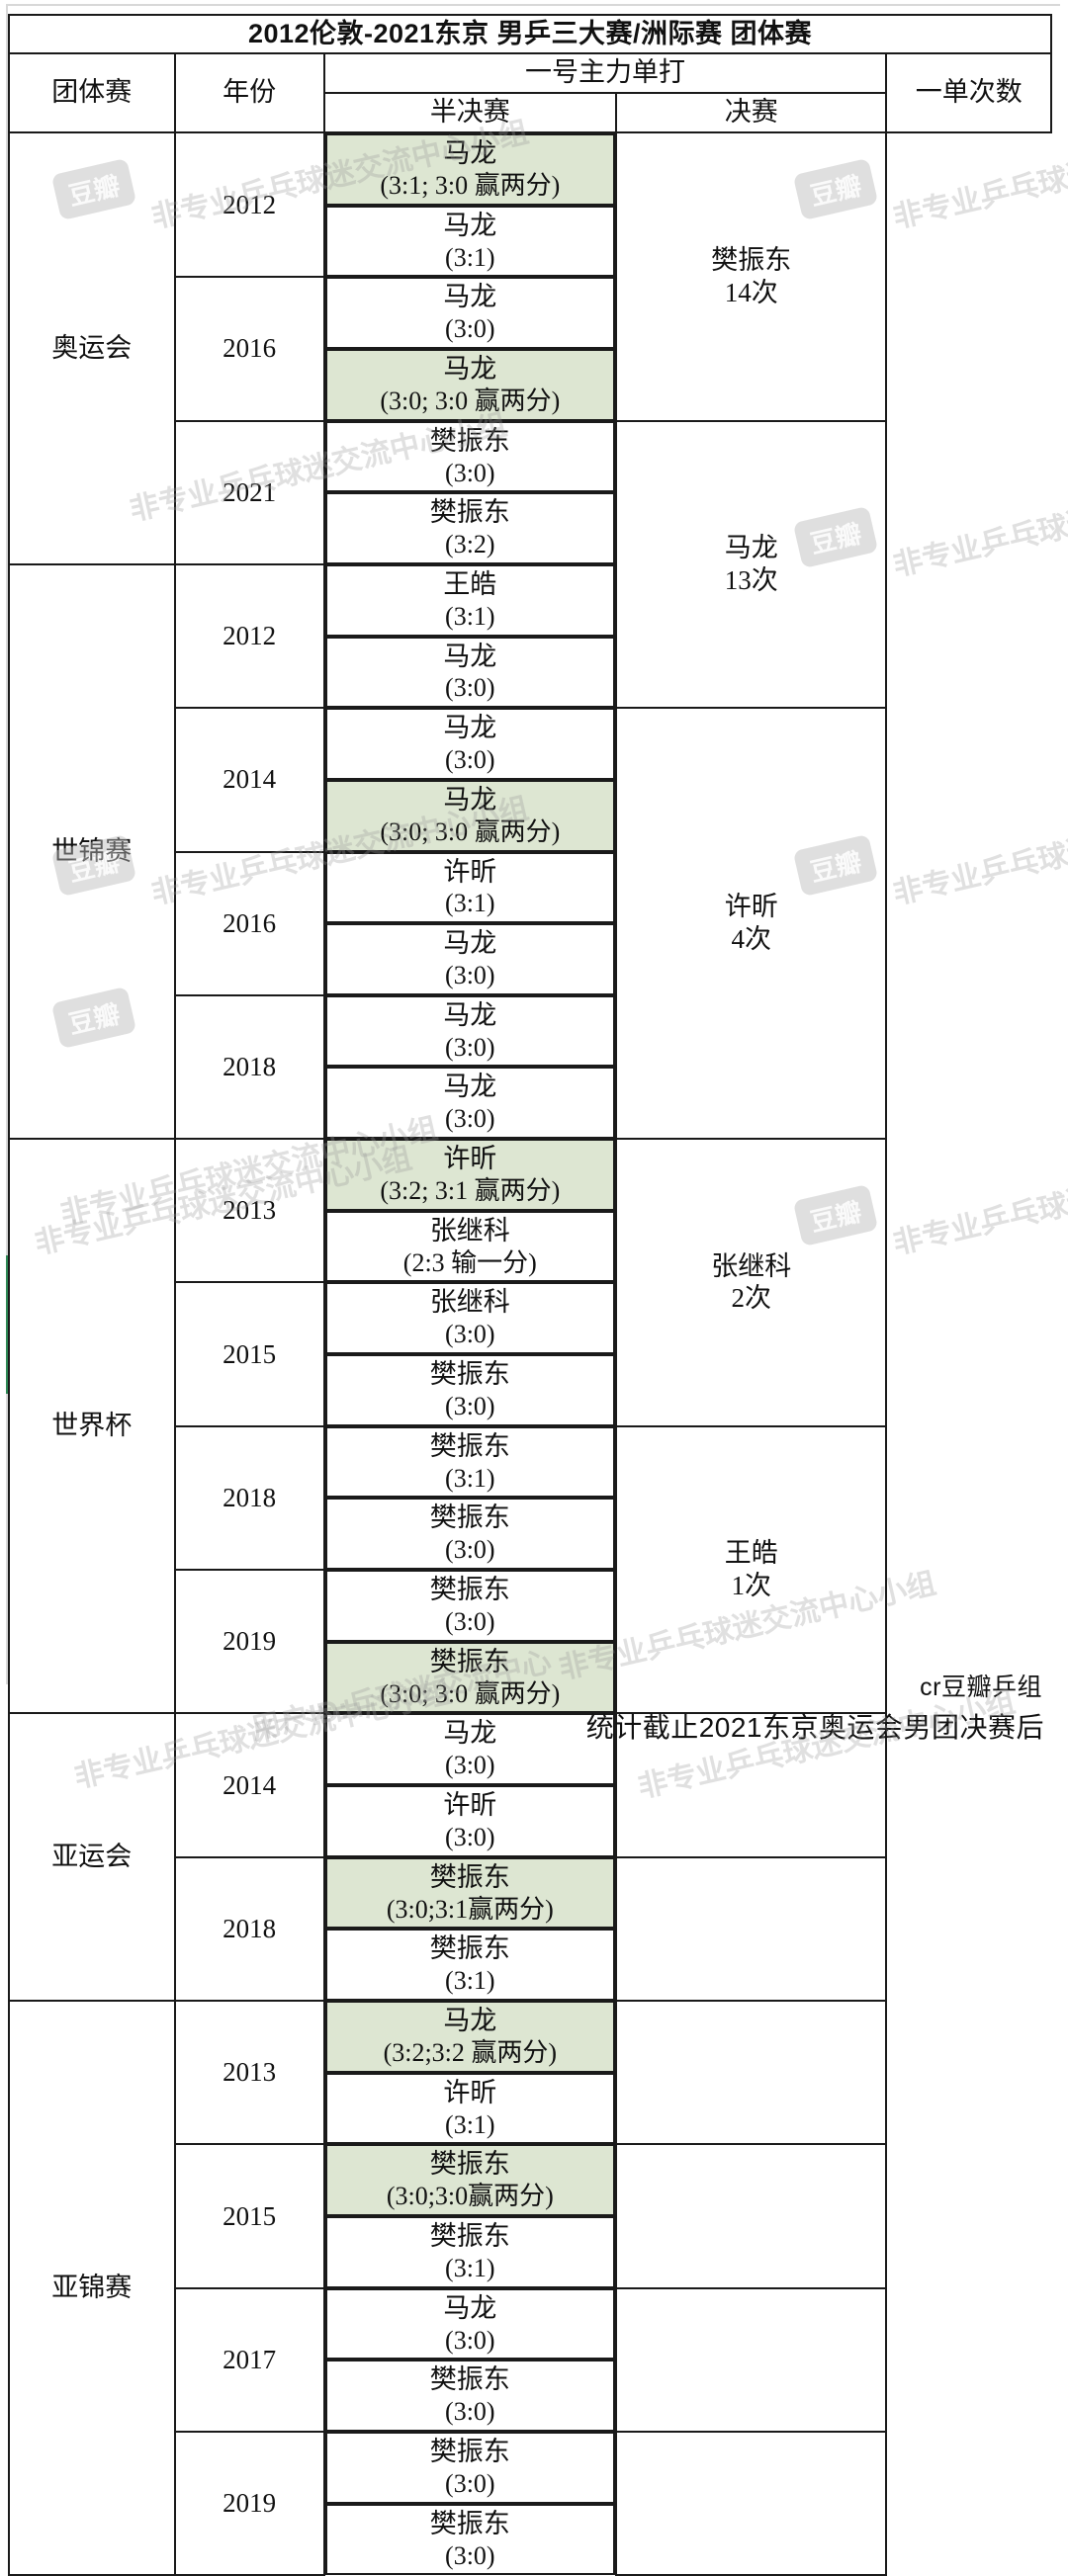  What do you see at coordinates (752, 276) in the screenshot?
I see `ace-count-cell: 樊振东 14次` at bounding box center [752, 276].